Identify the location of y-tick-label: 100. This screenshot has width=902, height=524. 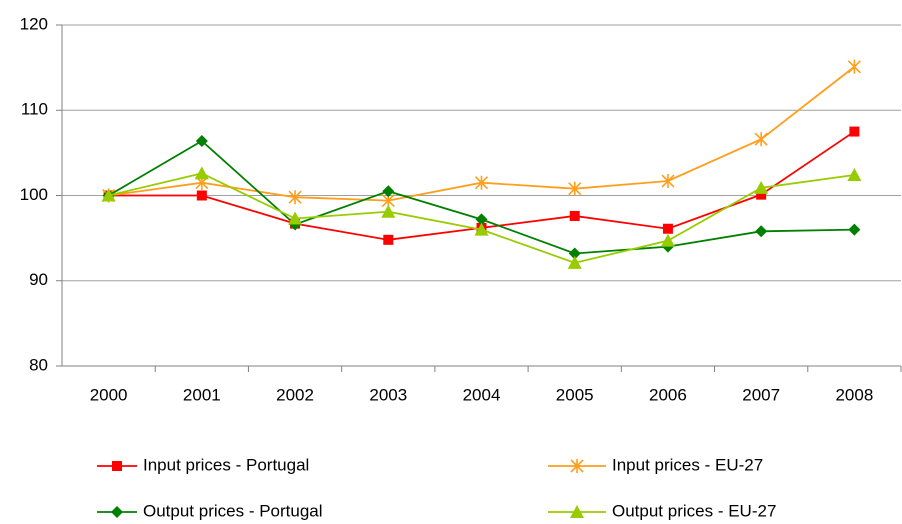
(34, 194).